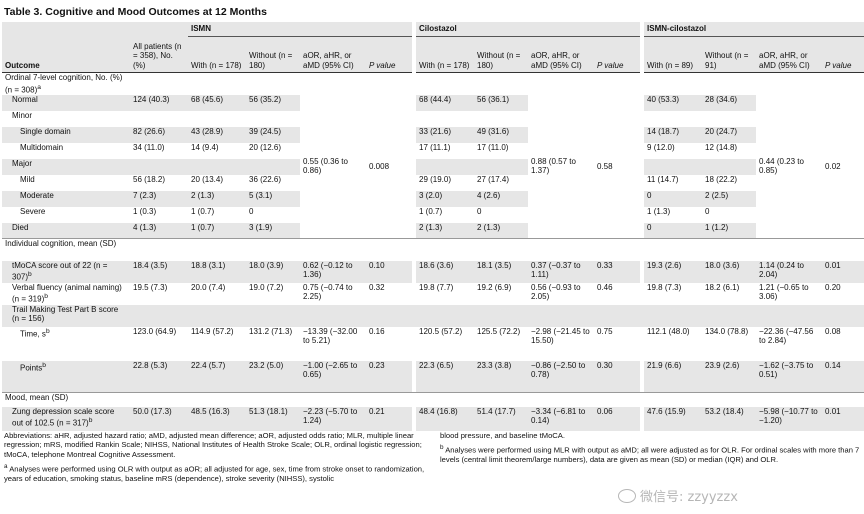 The height and width of the screenshot is (514, 864). Describe the element at coordinates (445, 102) in the screenshot. I see `cilo-with-cell: 68 (44.4)` at that location.